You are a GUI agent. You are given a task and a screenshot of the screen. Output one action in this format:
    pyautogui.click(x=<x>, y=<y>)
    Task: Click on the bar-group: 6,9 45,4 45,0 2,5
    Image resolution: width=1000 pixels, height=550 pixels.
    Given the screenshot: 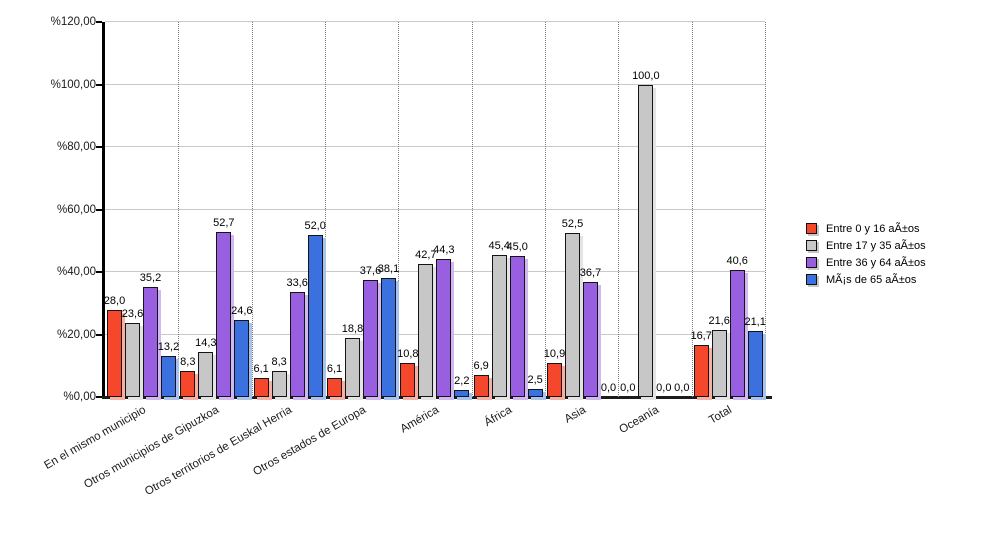 What is the action you would take?
    pyautogui.click(x=508, y=209)
    